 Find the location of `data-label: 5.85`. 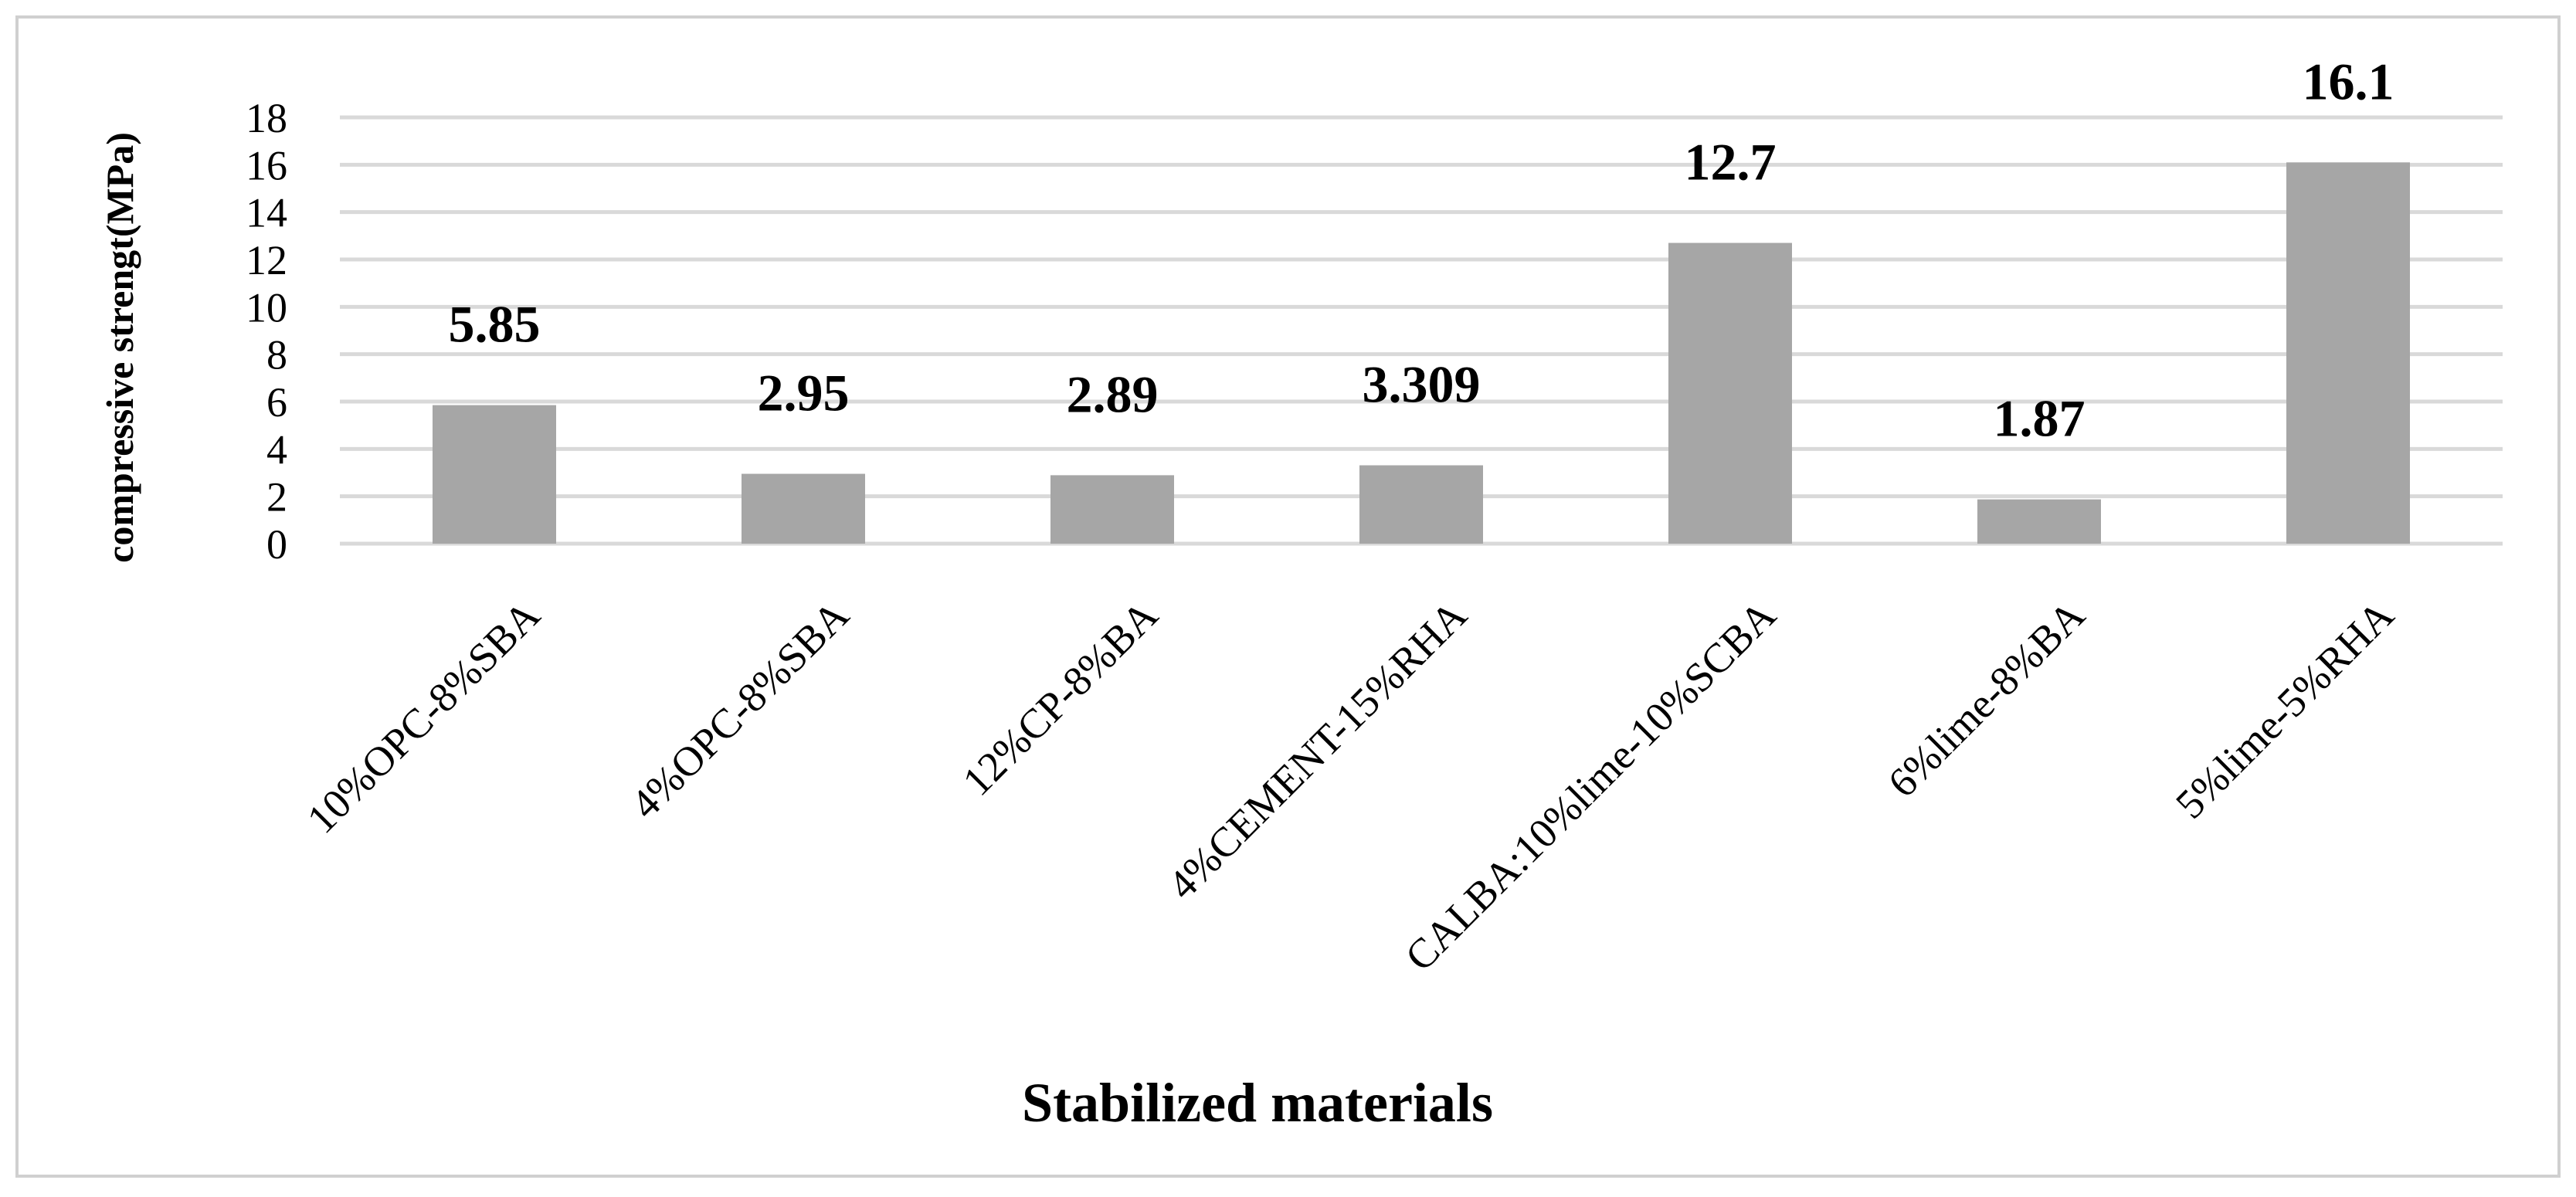

data-label: 5.85 is located at coordinates (495, 324).